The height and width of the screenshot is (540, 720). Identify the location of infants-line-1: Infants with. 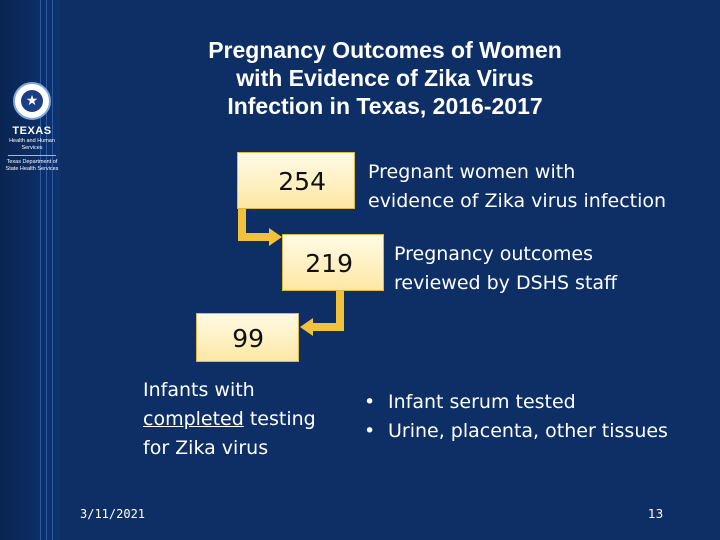
(199, 390).